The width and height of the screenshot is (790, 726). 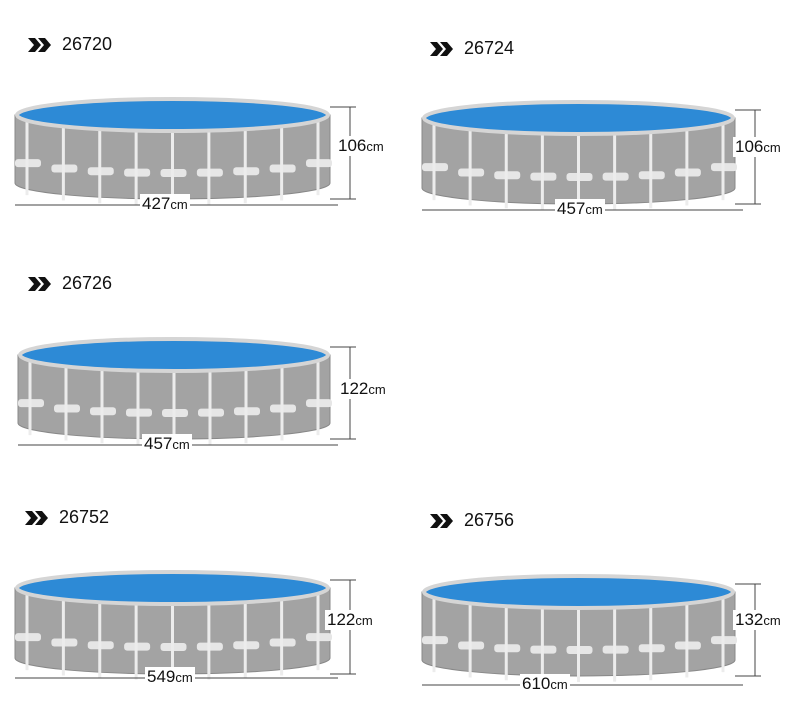 What do you see at coordinates (489, 48) in the screenshot?
I see `value: 26724` at bounding box center [489, 48].